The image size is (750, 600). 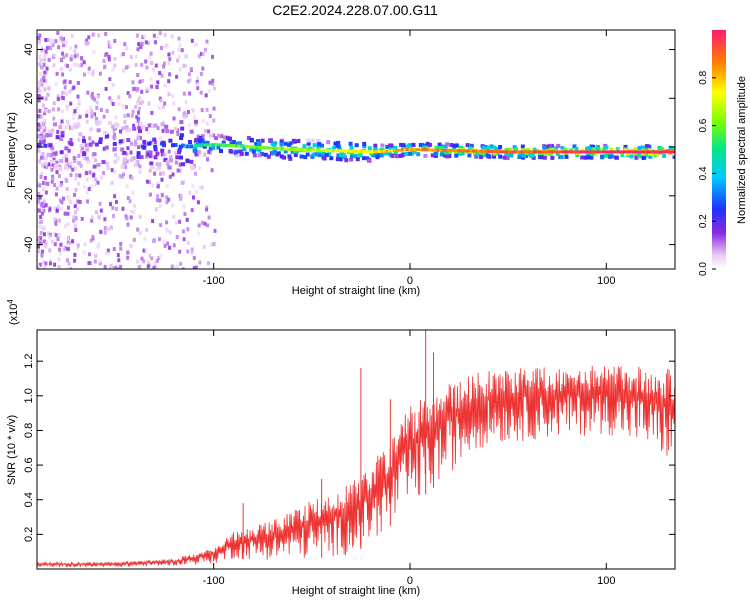 I want to click on top-y-tick-label: 0, so click(x=29, y=147).